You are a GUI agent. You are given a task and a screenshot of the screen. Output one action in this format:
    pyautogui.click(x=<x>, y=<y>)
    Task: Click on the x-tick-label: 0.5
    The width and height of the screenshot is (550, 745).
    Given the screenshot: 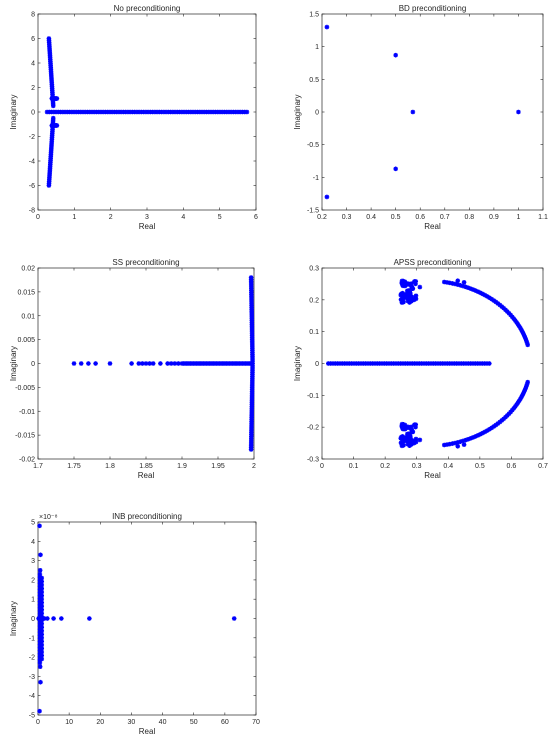 What is the action you would take?
    pyautogui.click(x=480, y=466)
    